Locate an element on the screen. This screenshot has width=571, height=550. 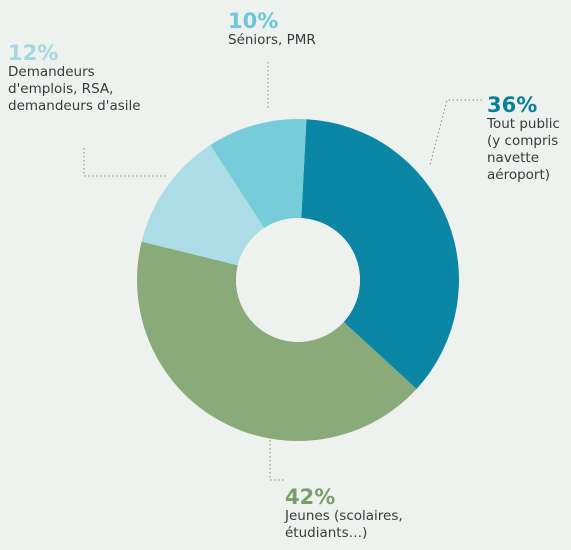
category-label: demandeurs d'asile is located at coordinates (74, 106).